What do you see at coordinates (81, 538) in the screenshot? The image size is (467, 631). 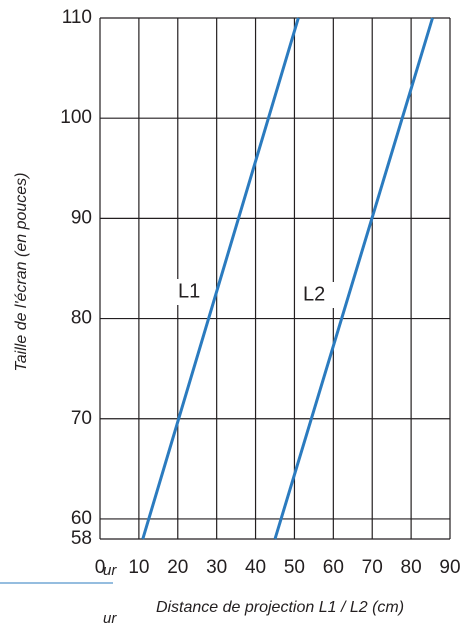 I see `y-tick-label: 58` at bounding box center [81, 538].